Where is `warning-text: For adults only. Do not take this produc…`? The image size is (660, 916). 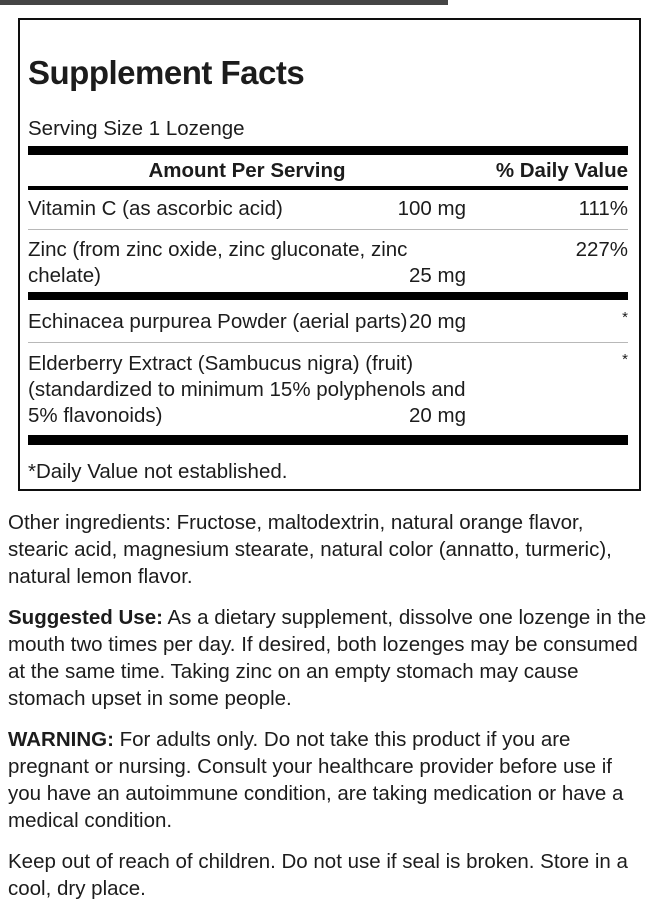
warning-text: For adults only. Do not take this produc… is located at coordinates (316, 780).